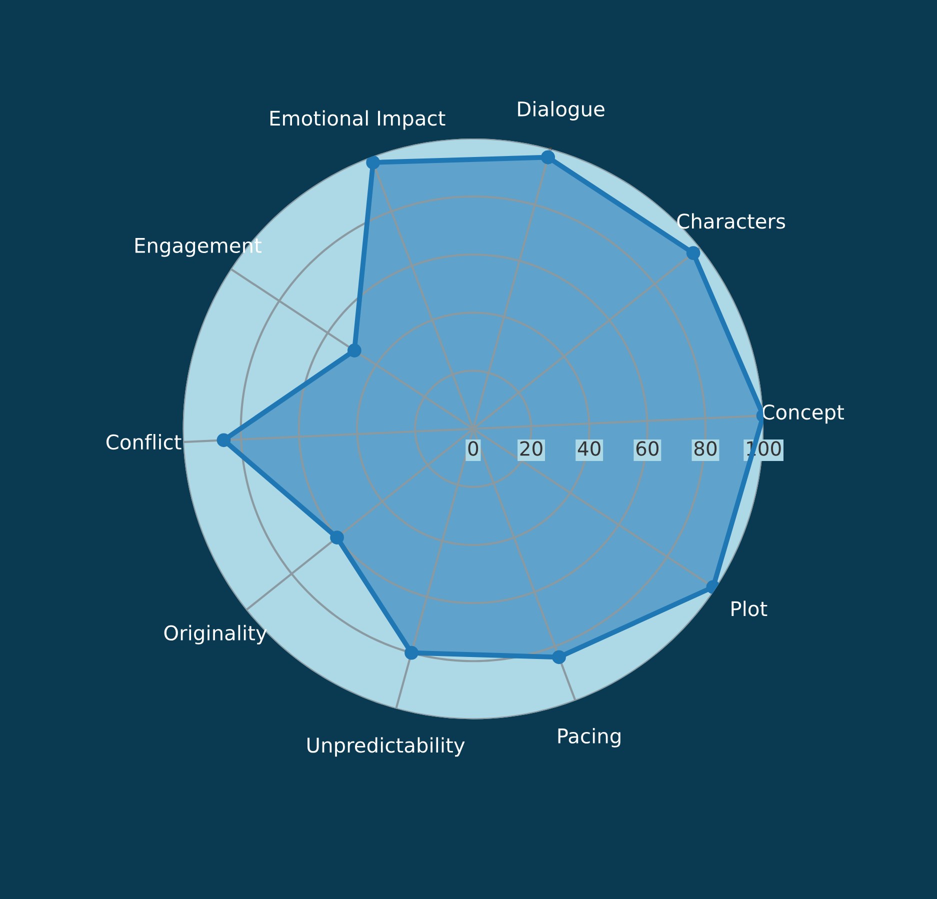  What do you see at coordinates (144, 442) in the screenshot?
I see `spoke-label: Conflict` at bounding box center [144, 442].